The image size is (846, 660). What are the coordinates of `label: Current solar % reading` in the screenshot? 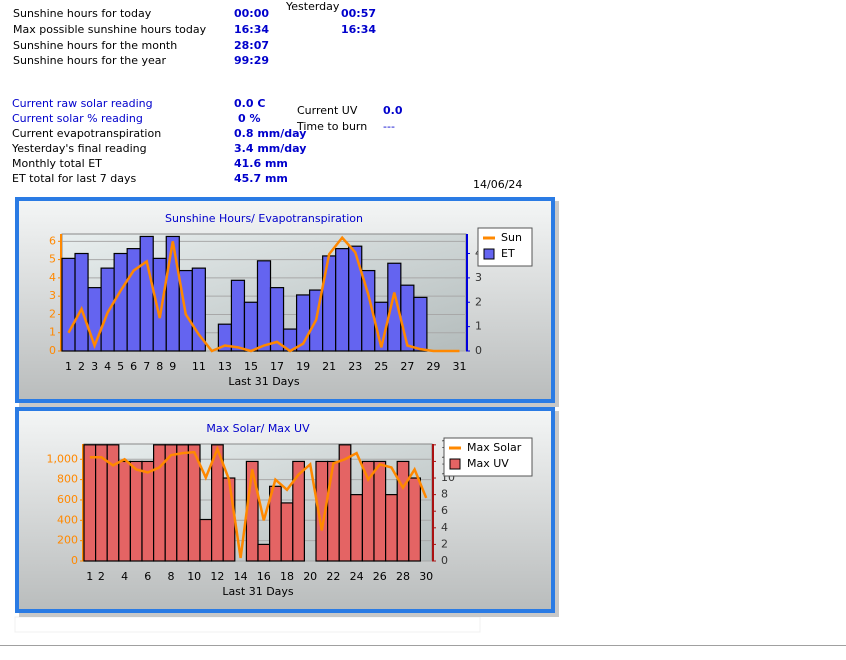 It's located at (77, 118).